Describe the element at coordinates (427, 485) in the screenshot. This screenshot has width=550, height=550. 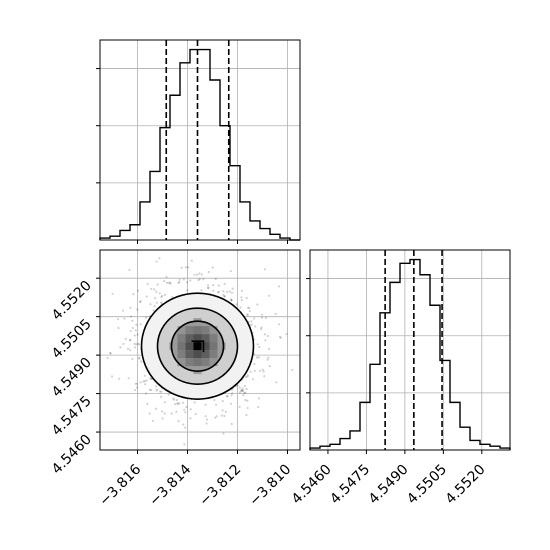
I see `x-tick-label: 4.5505` at that location.